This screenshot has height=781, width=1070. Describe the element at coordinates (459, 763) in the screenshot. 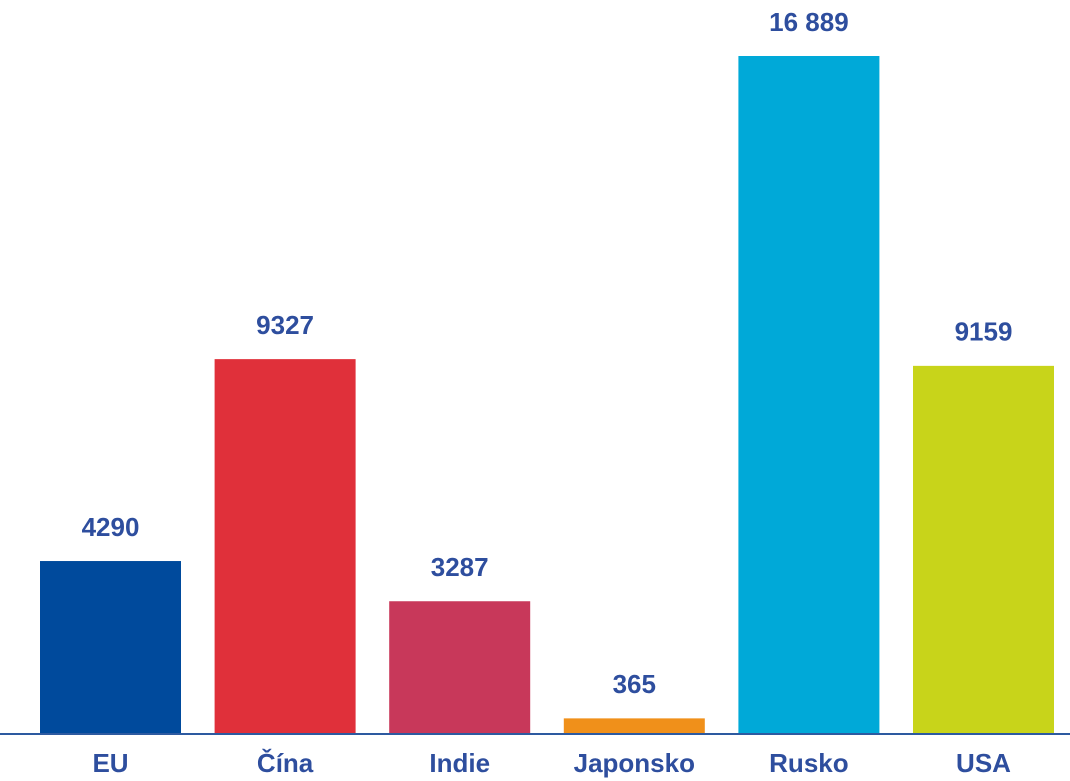

I see `x-tick-label: Indie` at that location.